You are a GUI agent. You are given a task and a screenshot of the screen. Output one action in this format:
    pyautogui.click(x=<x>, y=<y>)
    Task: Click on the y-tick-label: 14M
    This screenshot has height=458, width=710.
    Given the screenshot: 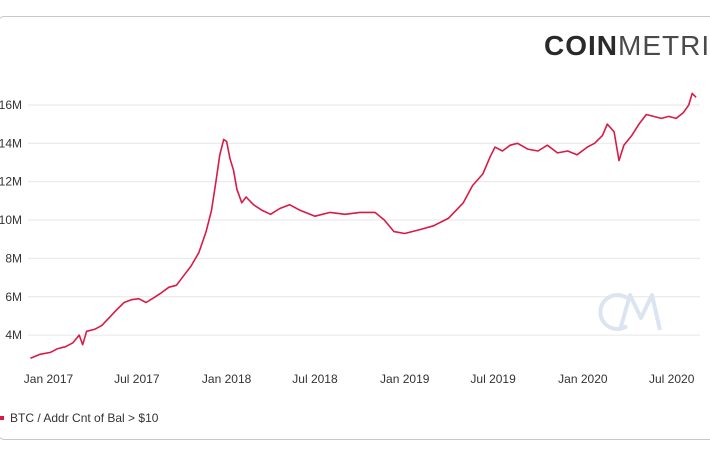 What is the action you would take?
    pyautogui.click(x=11, y=143)
    